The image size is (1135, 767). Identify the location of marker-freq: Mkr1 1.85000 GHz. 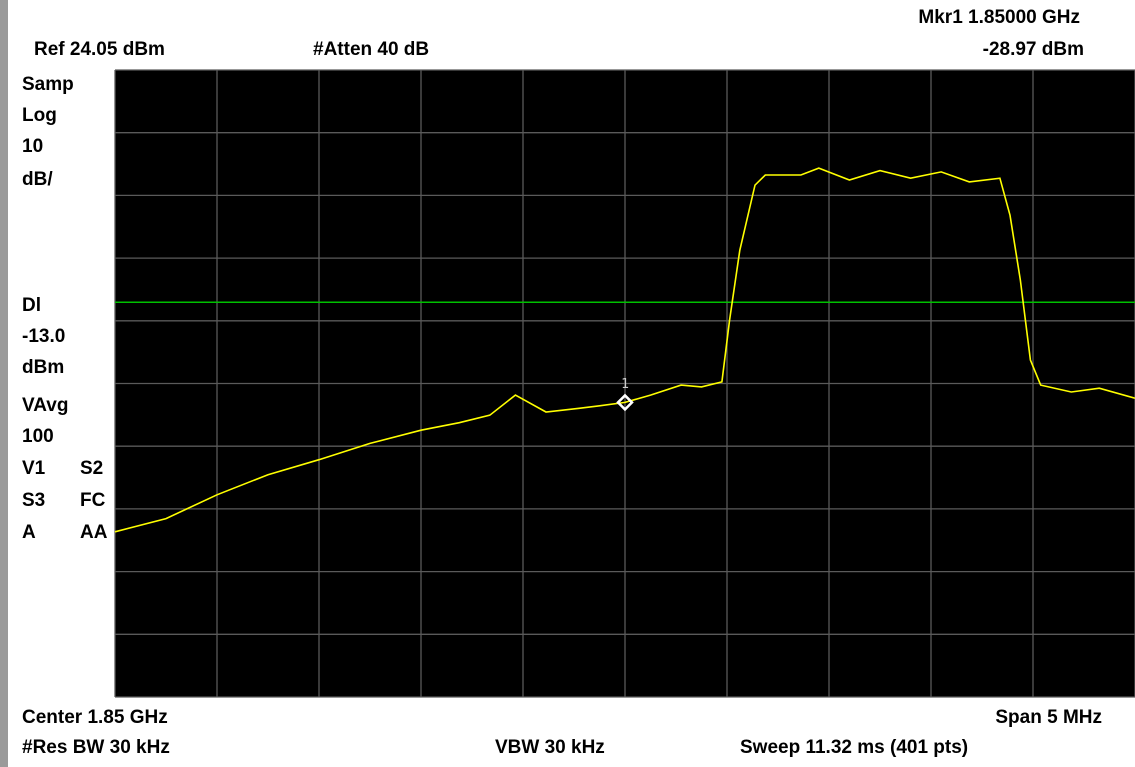
(999, 17).